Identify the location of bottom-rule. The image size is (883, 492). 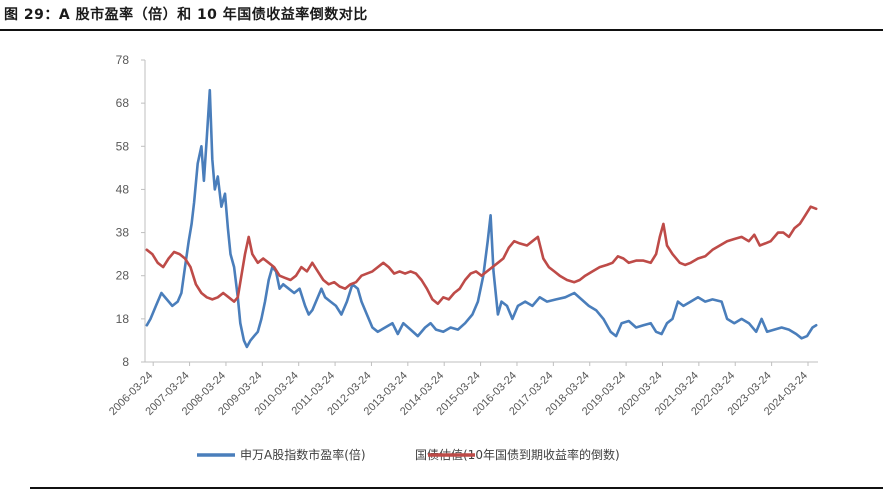
(456, 488).